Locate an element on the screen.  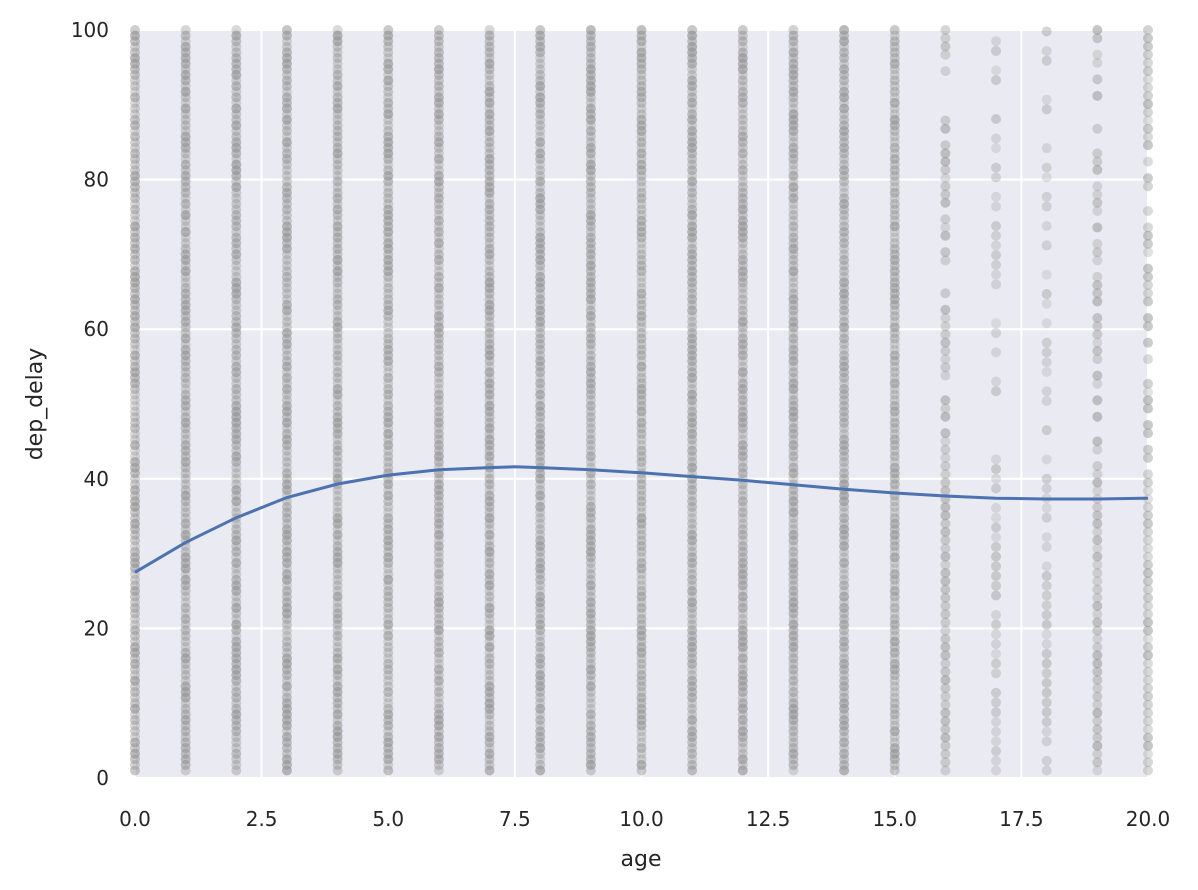
x-axis-ticks: 0.0 2.5 5.0 7.5 10.0 12.5 15.0 17.5 20.0 is located at coordinates (644, 819).